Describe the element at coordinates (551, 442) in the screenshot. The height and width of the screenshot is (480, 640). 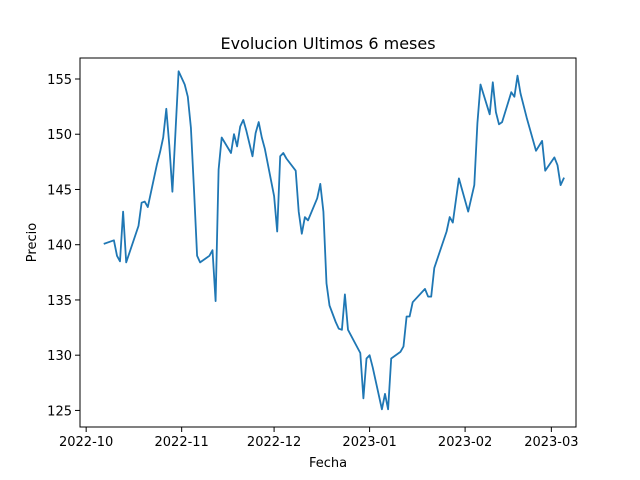
I see `x-tick-label: 2023-03` at that location.